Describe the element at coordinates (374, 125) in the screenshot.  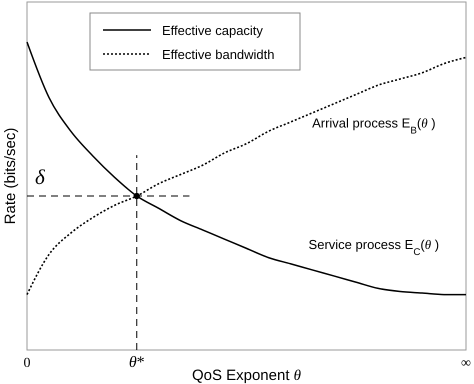
I see `annotation: Arrival process E$_{B}$(θ )` at that location.